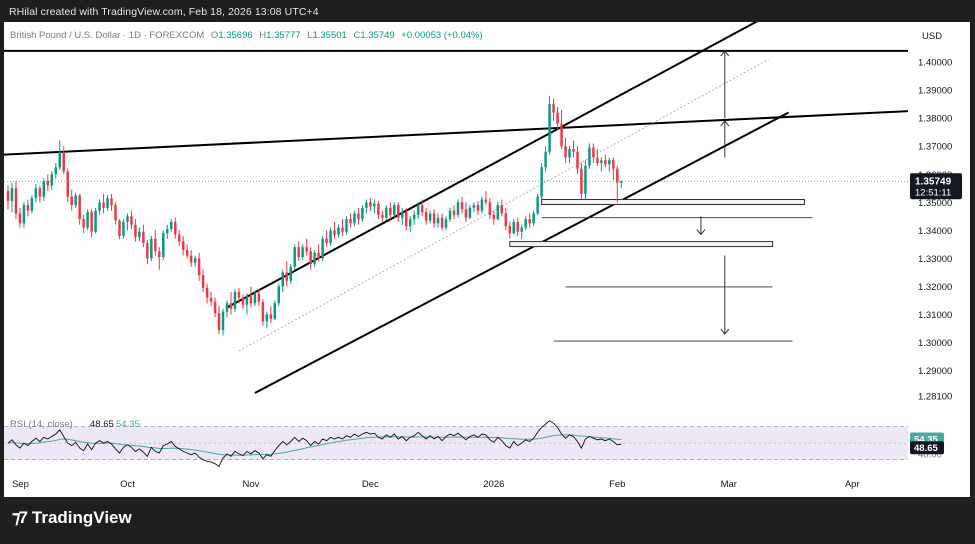 The width and height of the screenshot is (975, 544). Describe the element at coordinates (72, 518) in the screenshot. I see `tradingview-logo: ⁊7 TradingView` at that location.